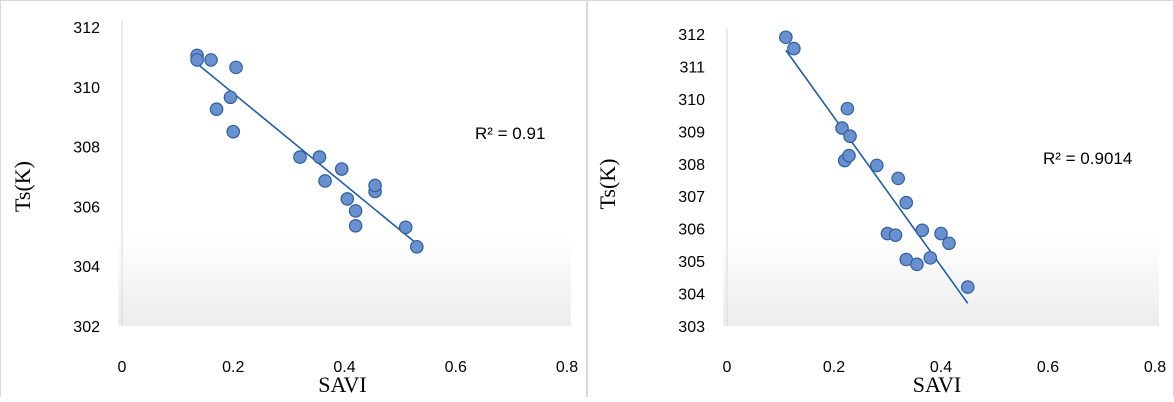 The height and width of the screenshot is (402, 1174). Describe the element at coordinates (692, 67) in the screenshot. I see `y-tick-label: 311` at that location.